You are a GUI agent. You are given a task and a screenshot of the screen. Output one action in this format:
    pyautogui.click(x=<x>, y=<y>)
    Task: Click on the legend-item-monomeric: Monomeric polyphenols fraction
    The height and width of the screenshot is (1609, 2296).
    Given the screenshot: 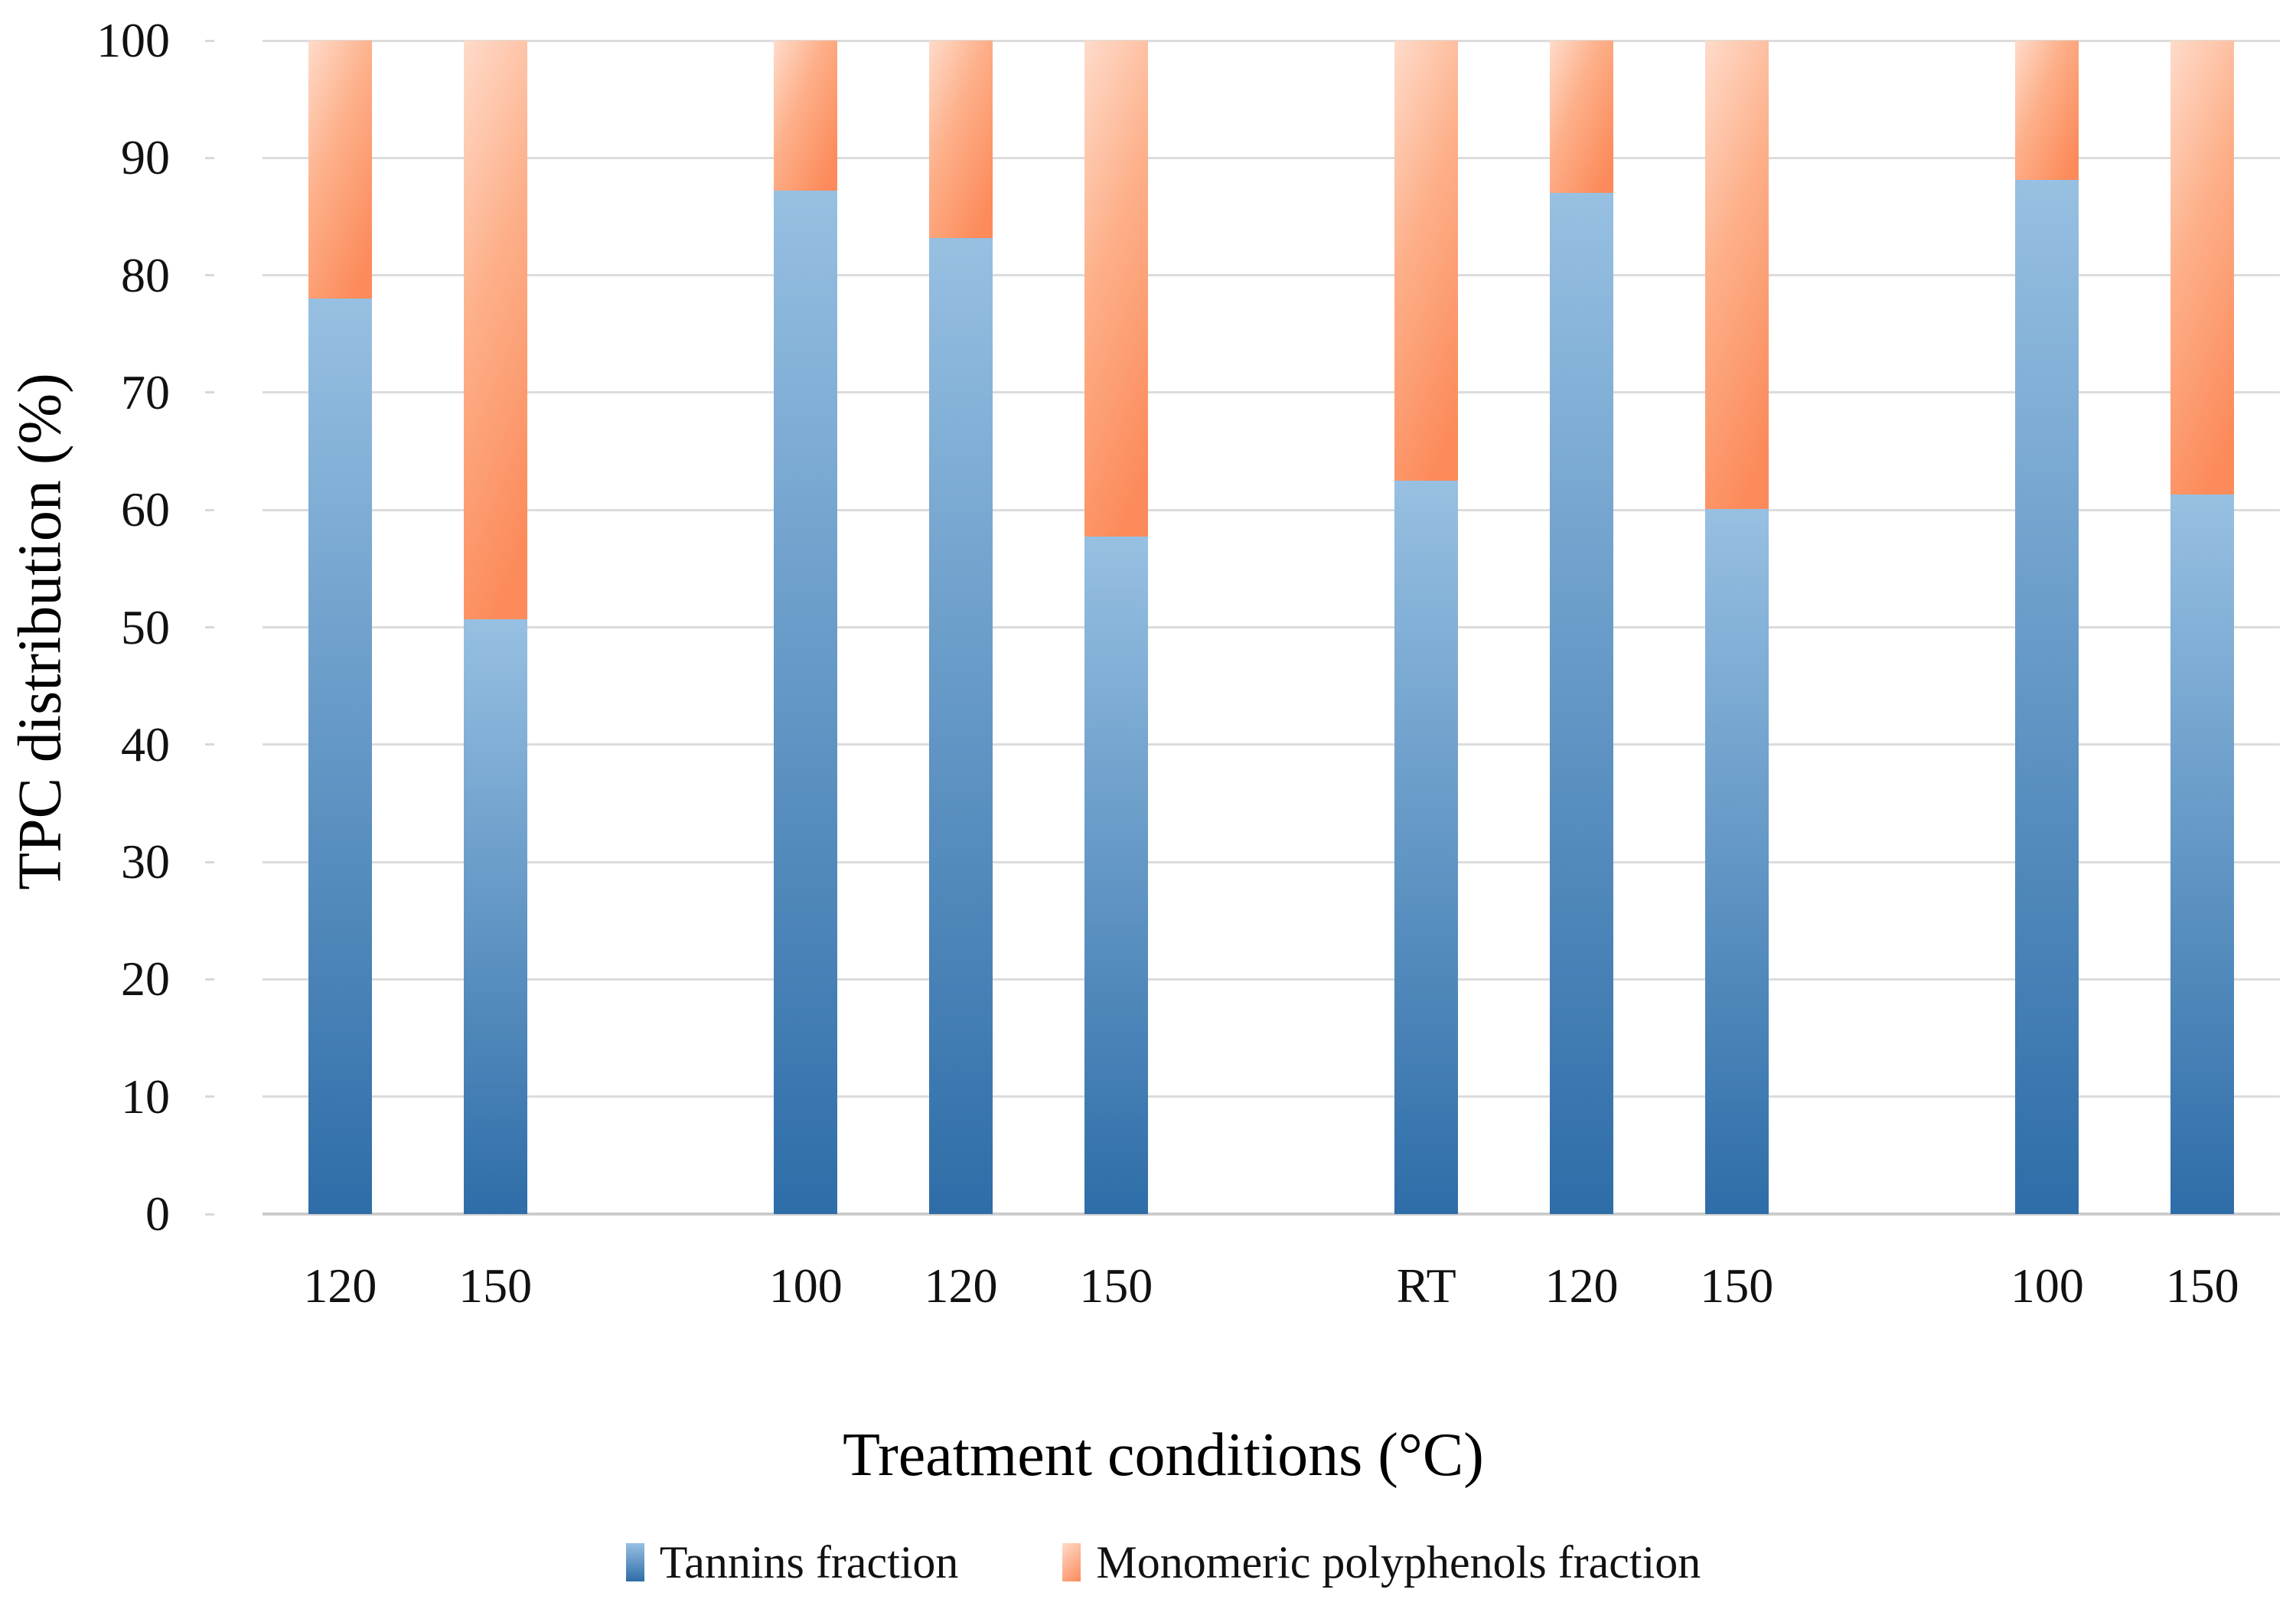 What is the action you would take?
    pyautogui.click(x=1381, y=1562)
    